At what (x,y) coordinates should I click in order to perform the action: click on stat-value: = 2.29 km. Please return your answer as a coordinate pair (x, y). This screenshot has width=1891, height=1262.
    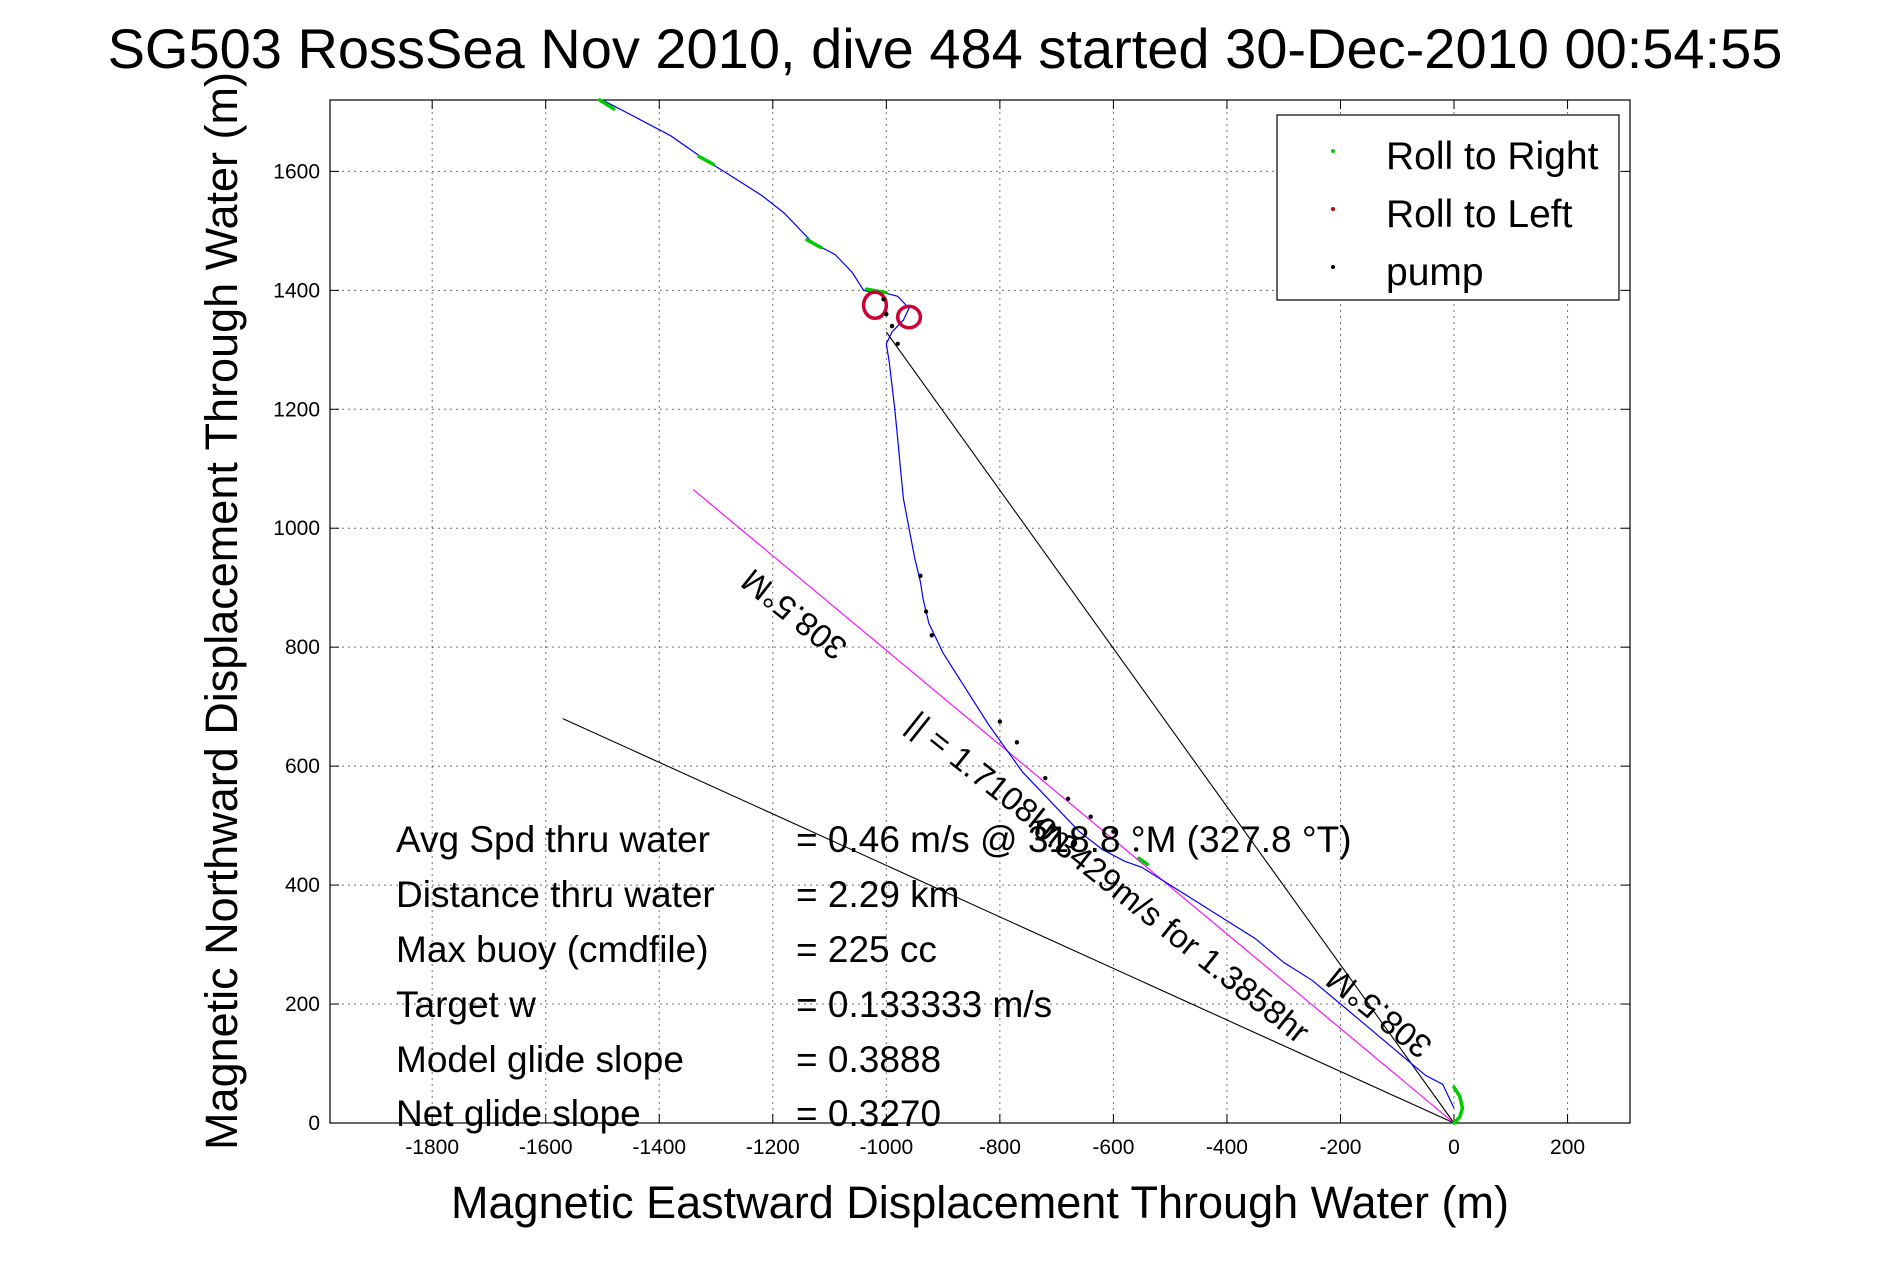
    Looking at the image, I should click on (878, 894).